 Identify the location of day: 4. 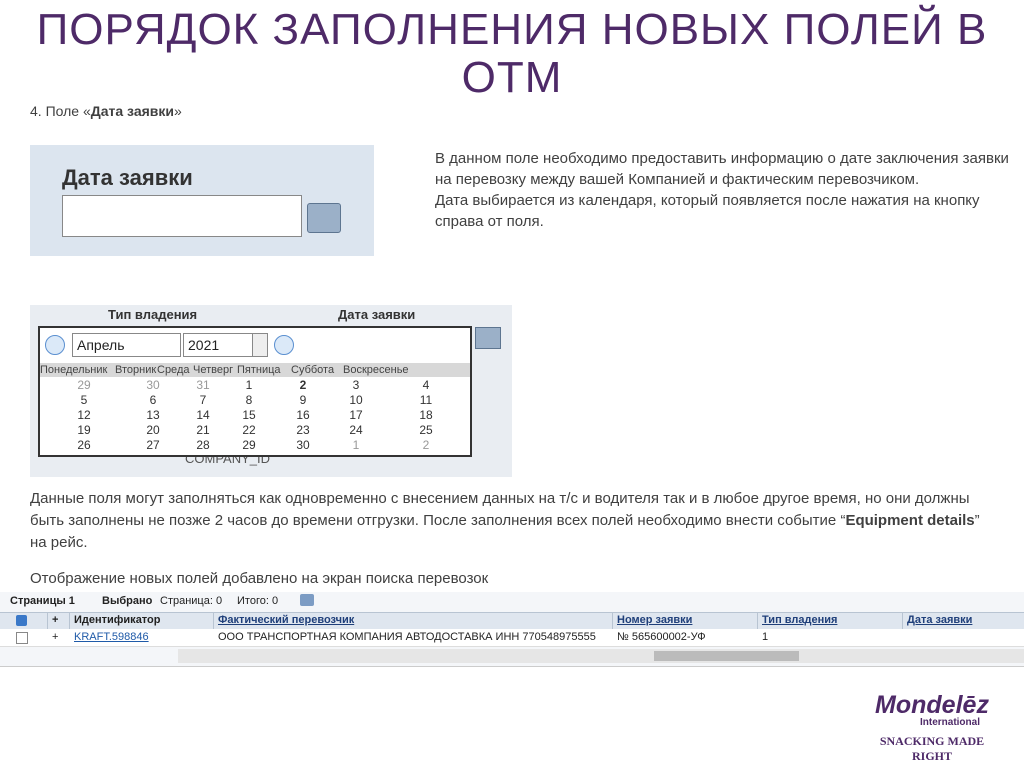
(426, 385).